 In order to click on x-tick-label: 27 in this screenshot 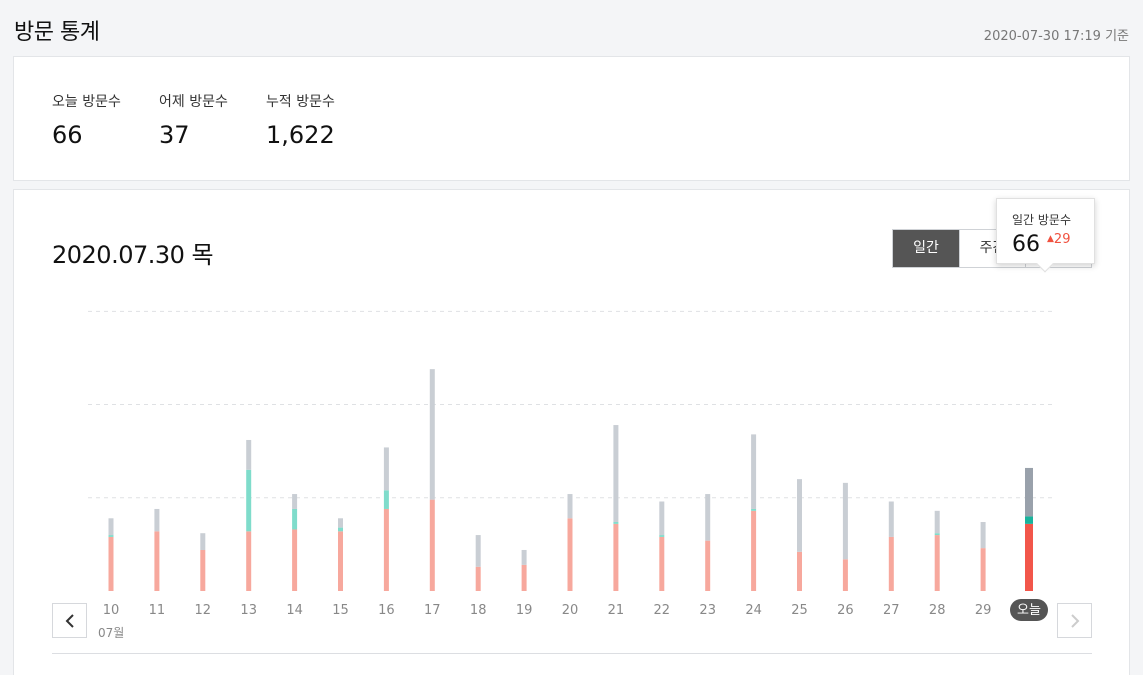, I will do `click(891, 610)`.